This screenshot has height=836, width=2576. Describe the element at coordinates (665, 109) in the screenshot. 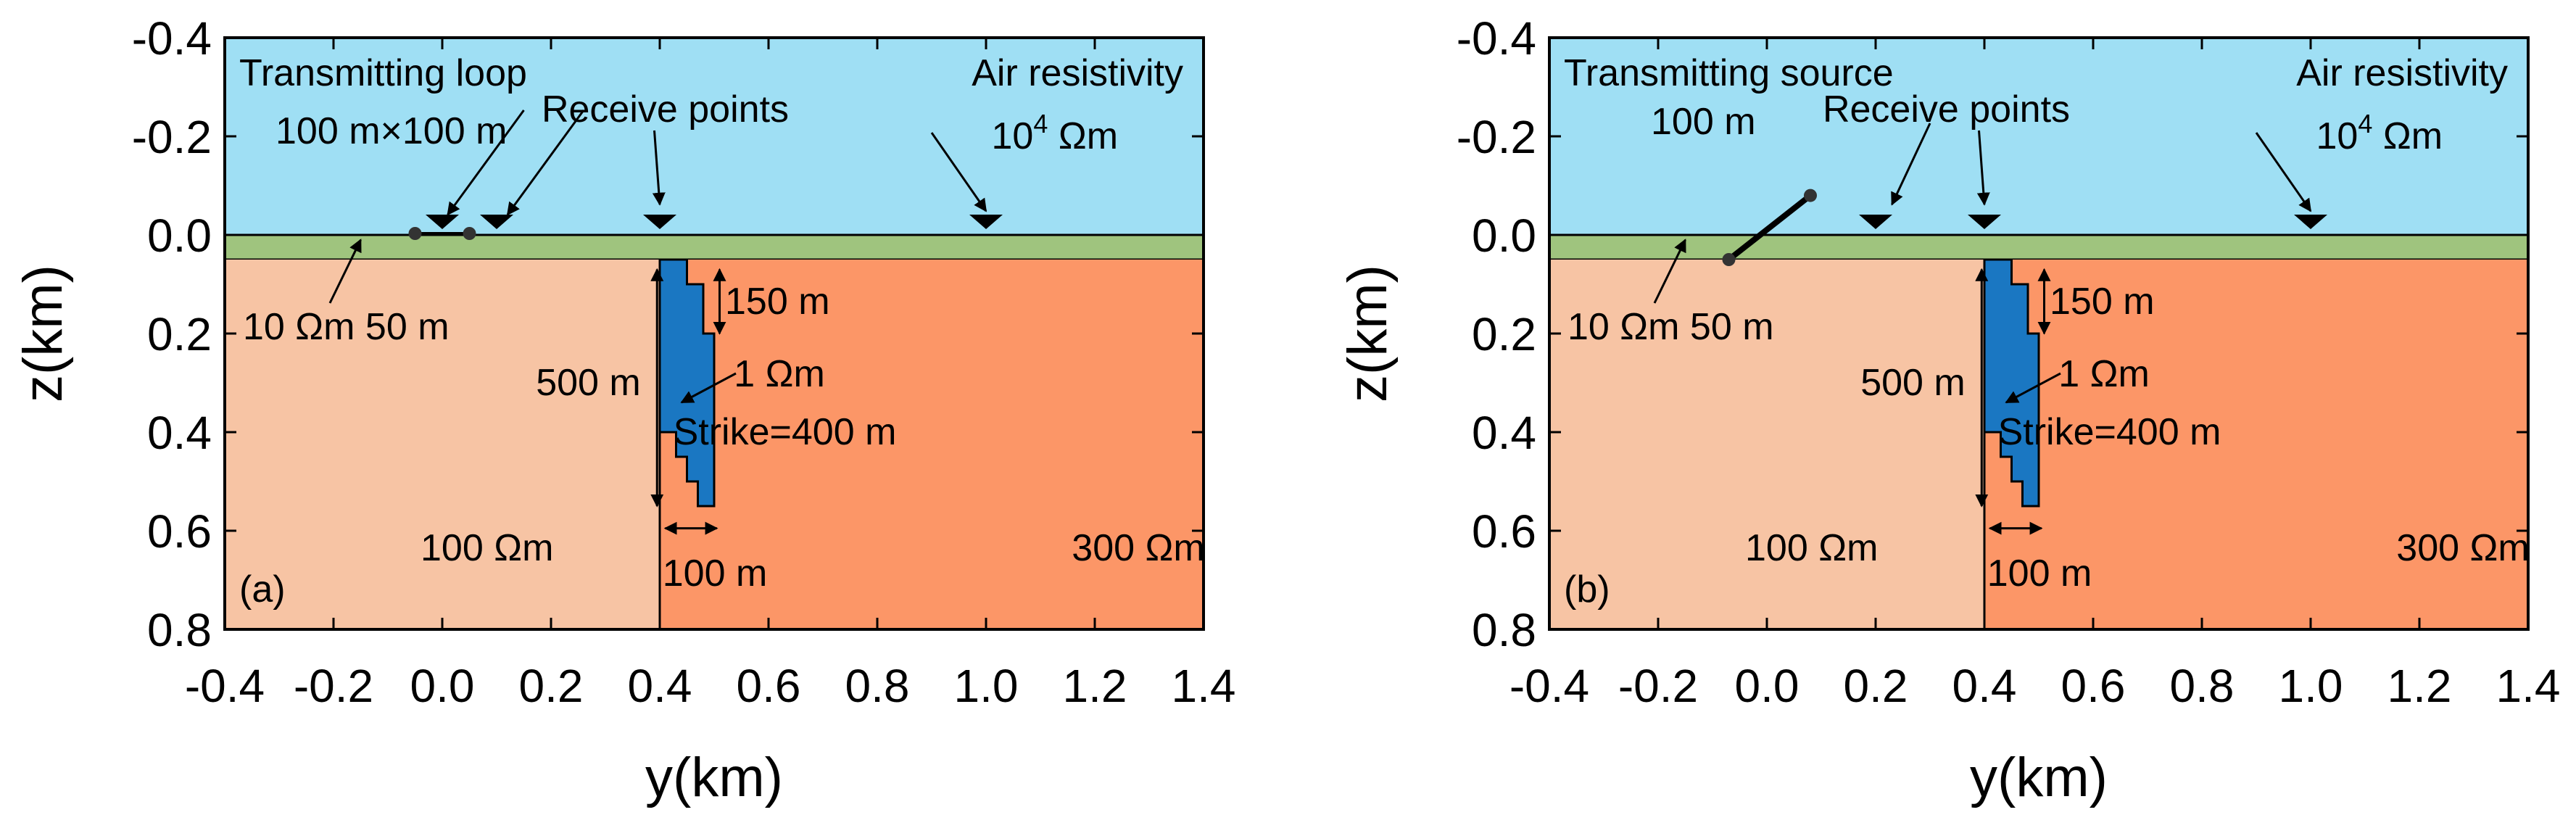

I see `receive-points-label: Receive points` at that location.